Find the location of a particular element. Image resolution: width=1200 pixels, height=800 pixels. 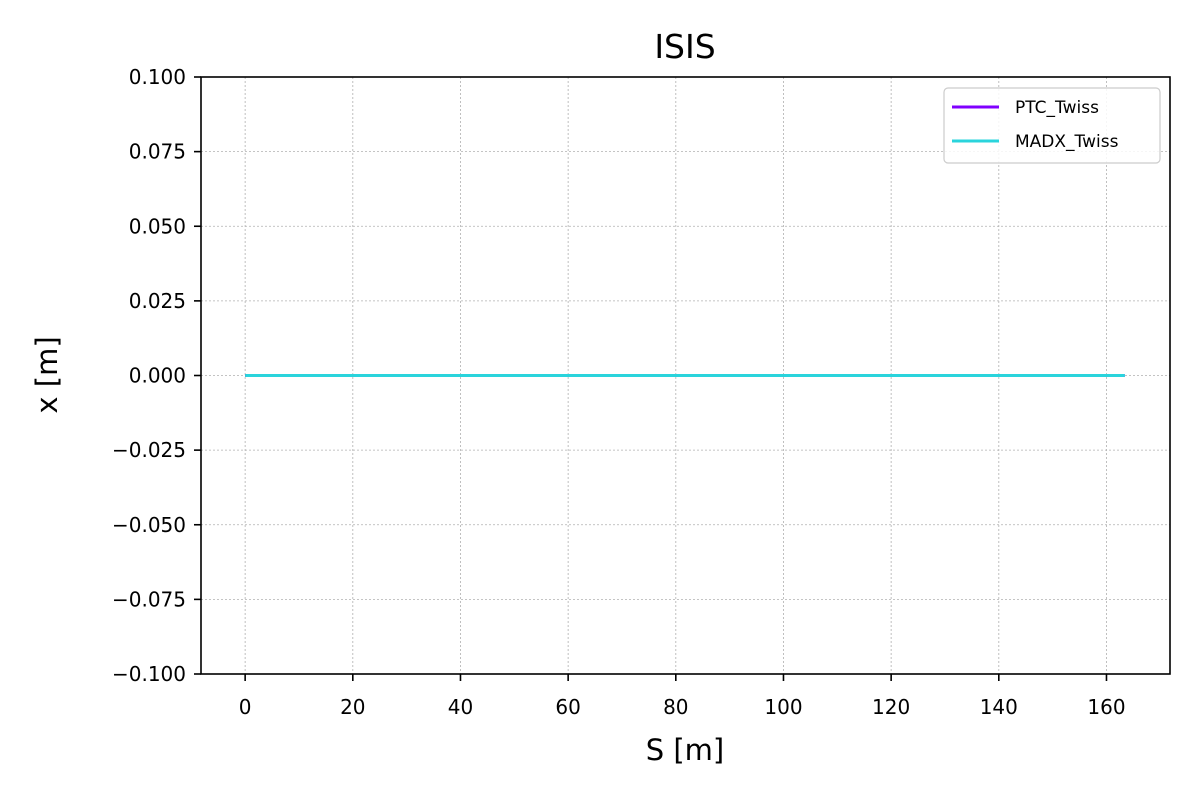

x-tick-label: 60 is located at coordinates (567, 707).